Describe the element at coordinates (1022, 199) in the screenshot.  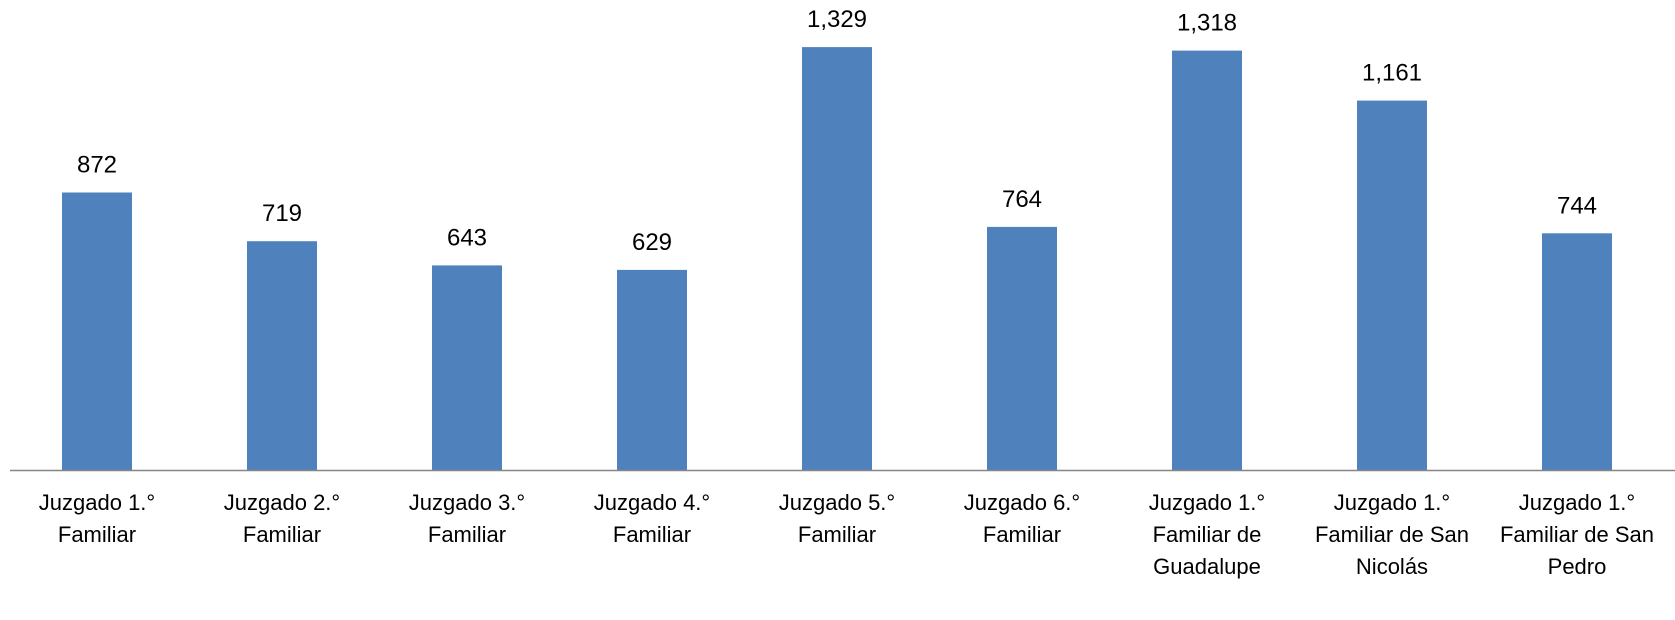
I see `value-label-6: 764` at that location.